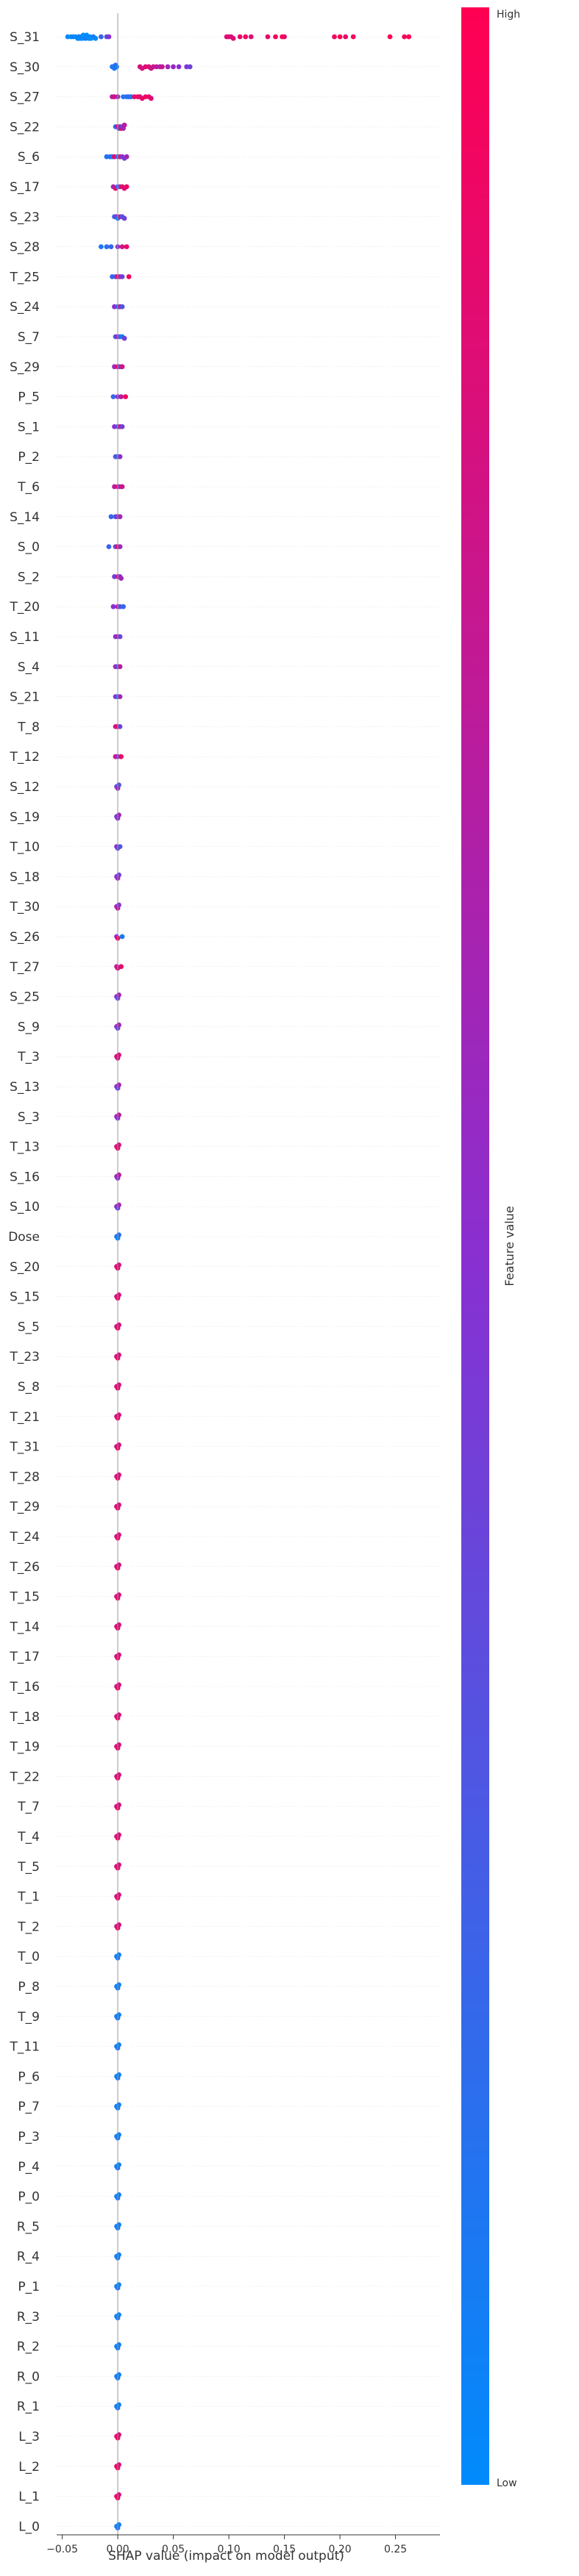 The width and height of the screenshot is (579, 2576). Describe the element at coordinates (24, 847) in the screenshot. I see `feature-label: T_10` at that location.